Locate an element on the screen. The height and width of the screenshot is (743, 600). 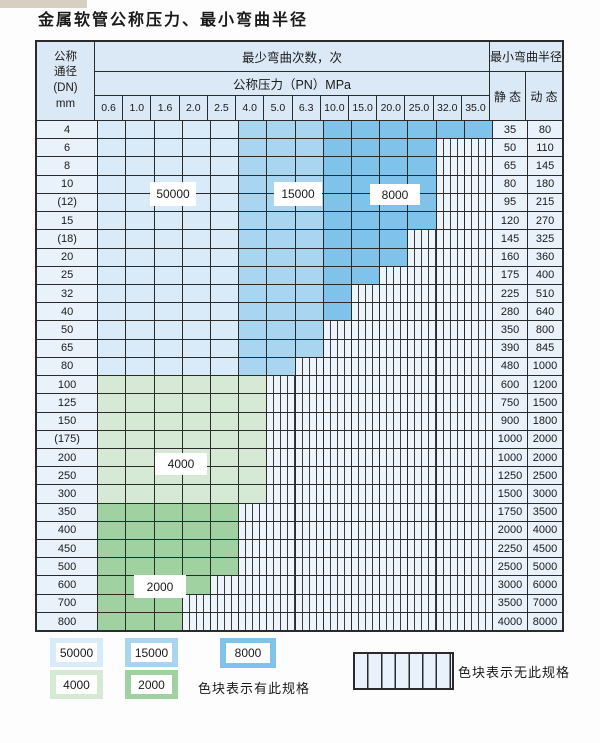
bend-cycles-zone-label: 8000 is located at coordinates (395, 194).